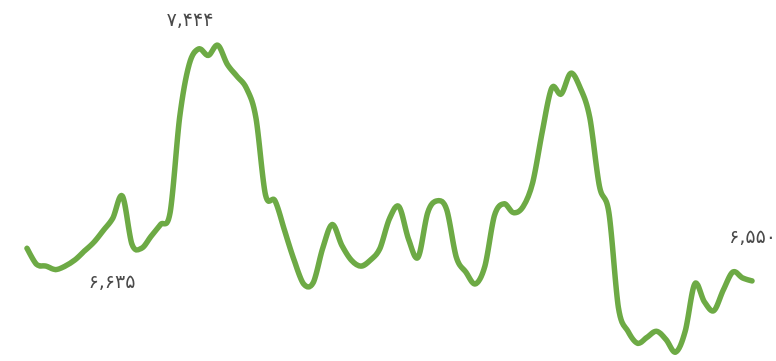 The height and width of the screenshot is (361, 776). Describe the element at coordinates (190, 20) in the screenshot. I see `max-value-label: ۷,۴۴۴` at that location.